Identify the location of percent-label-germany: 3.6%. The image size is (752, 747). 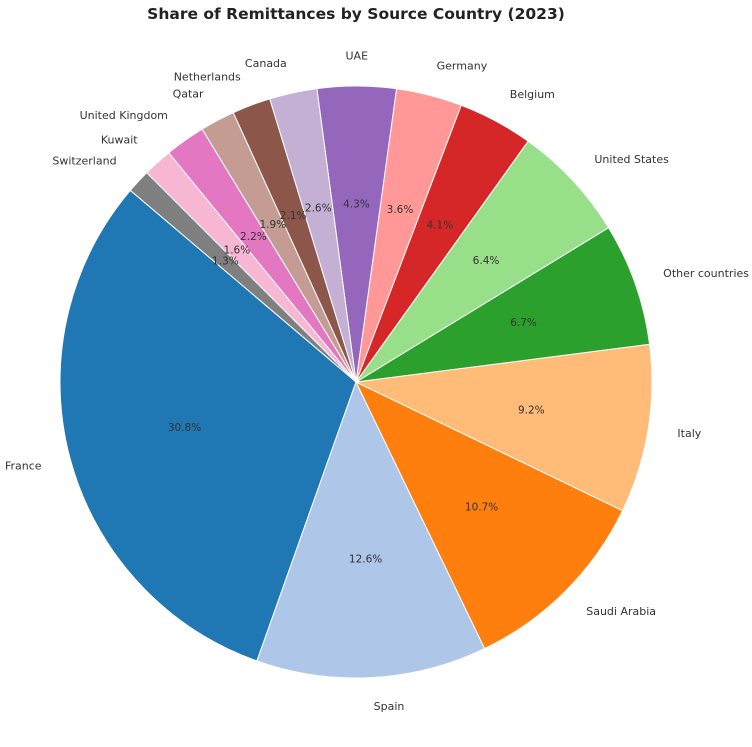
(400, 210).